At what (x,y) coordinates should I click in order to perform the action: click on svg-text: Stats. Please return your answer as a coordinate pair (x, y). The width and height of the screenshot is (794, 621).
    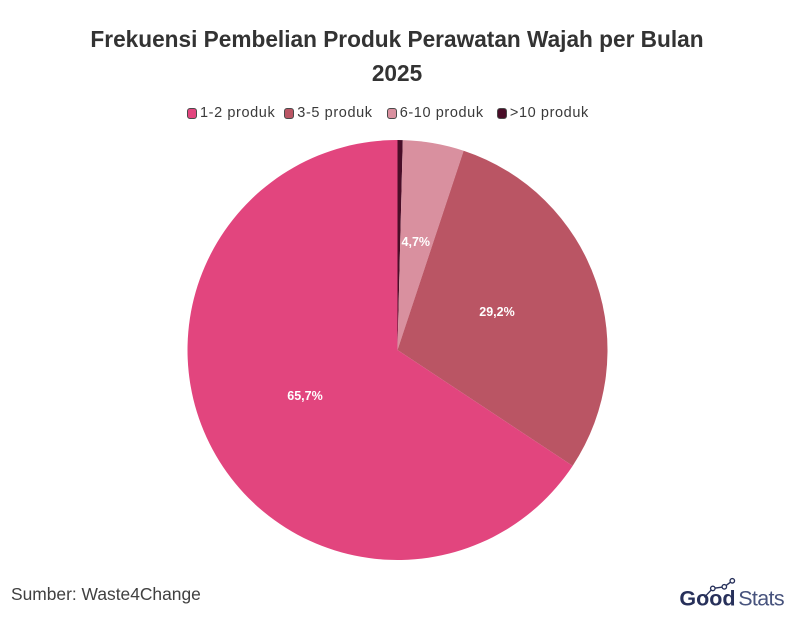
    Looking at the image, I should click on (761, 599).